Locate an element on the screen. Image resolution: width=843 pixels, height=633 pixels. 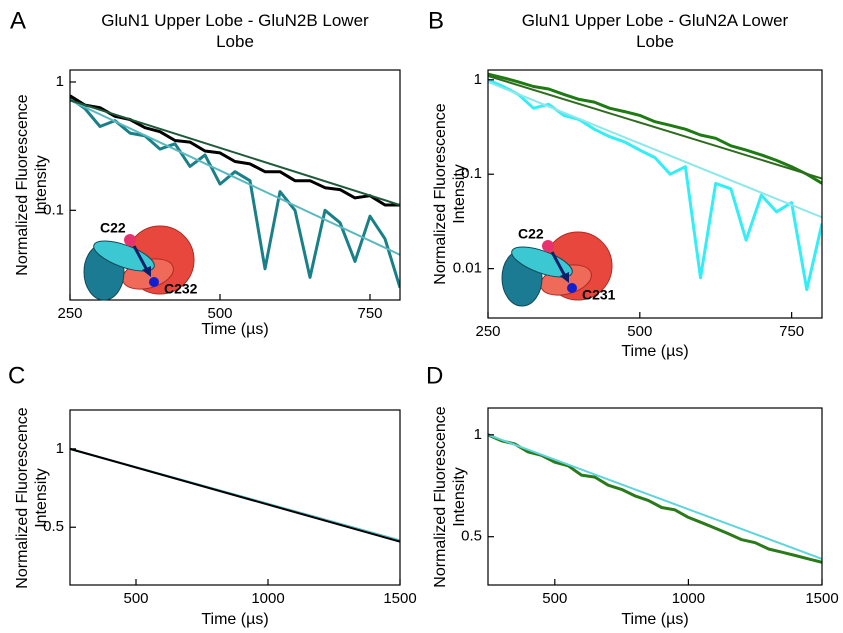
annotation: C232 is located at coordinates (181, 289).